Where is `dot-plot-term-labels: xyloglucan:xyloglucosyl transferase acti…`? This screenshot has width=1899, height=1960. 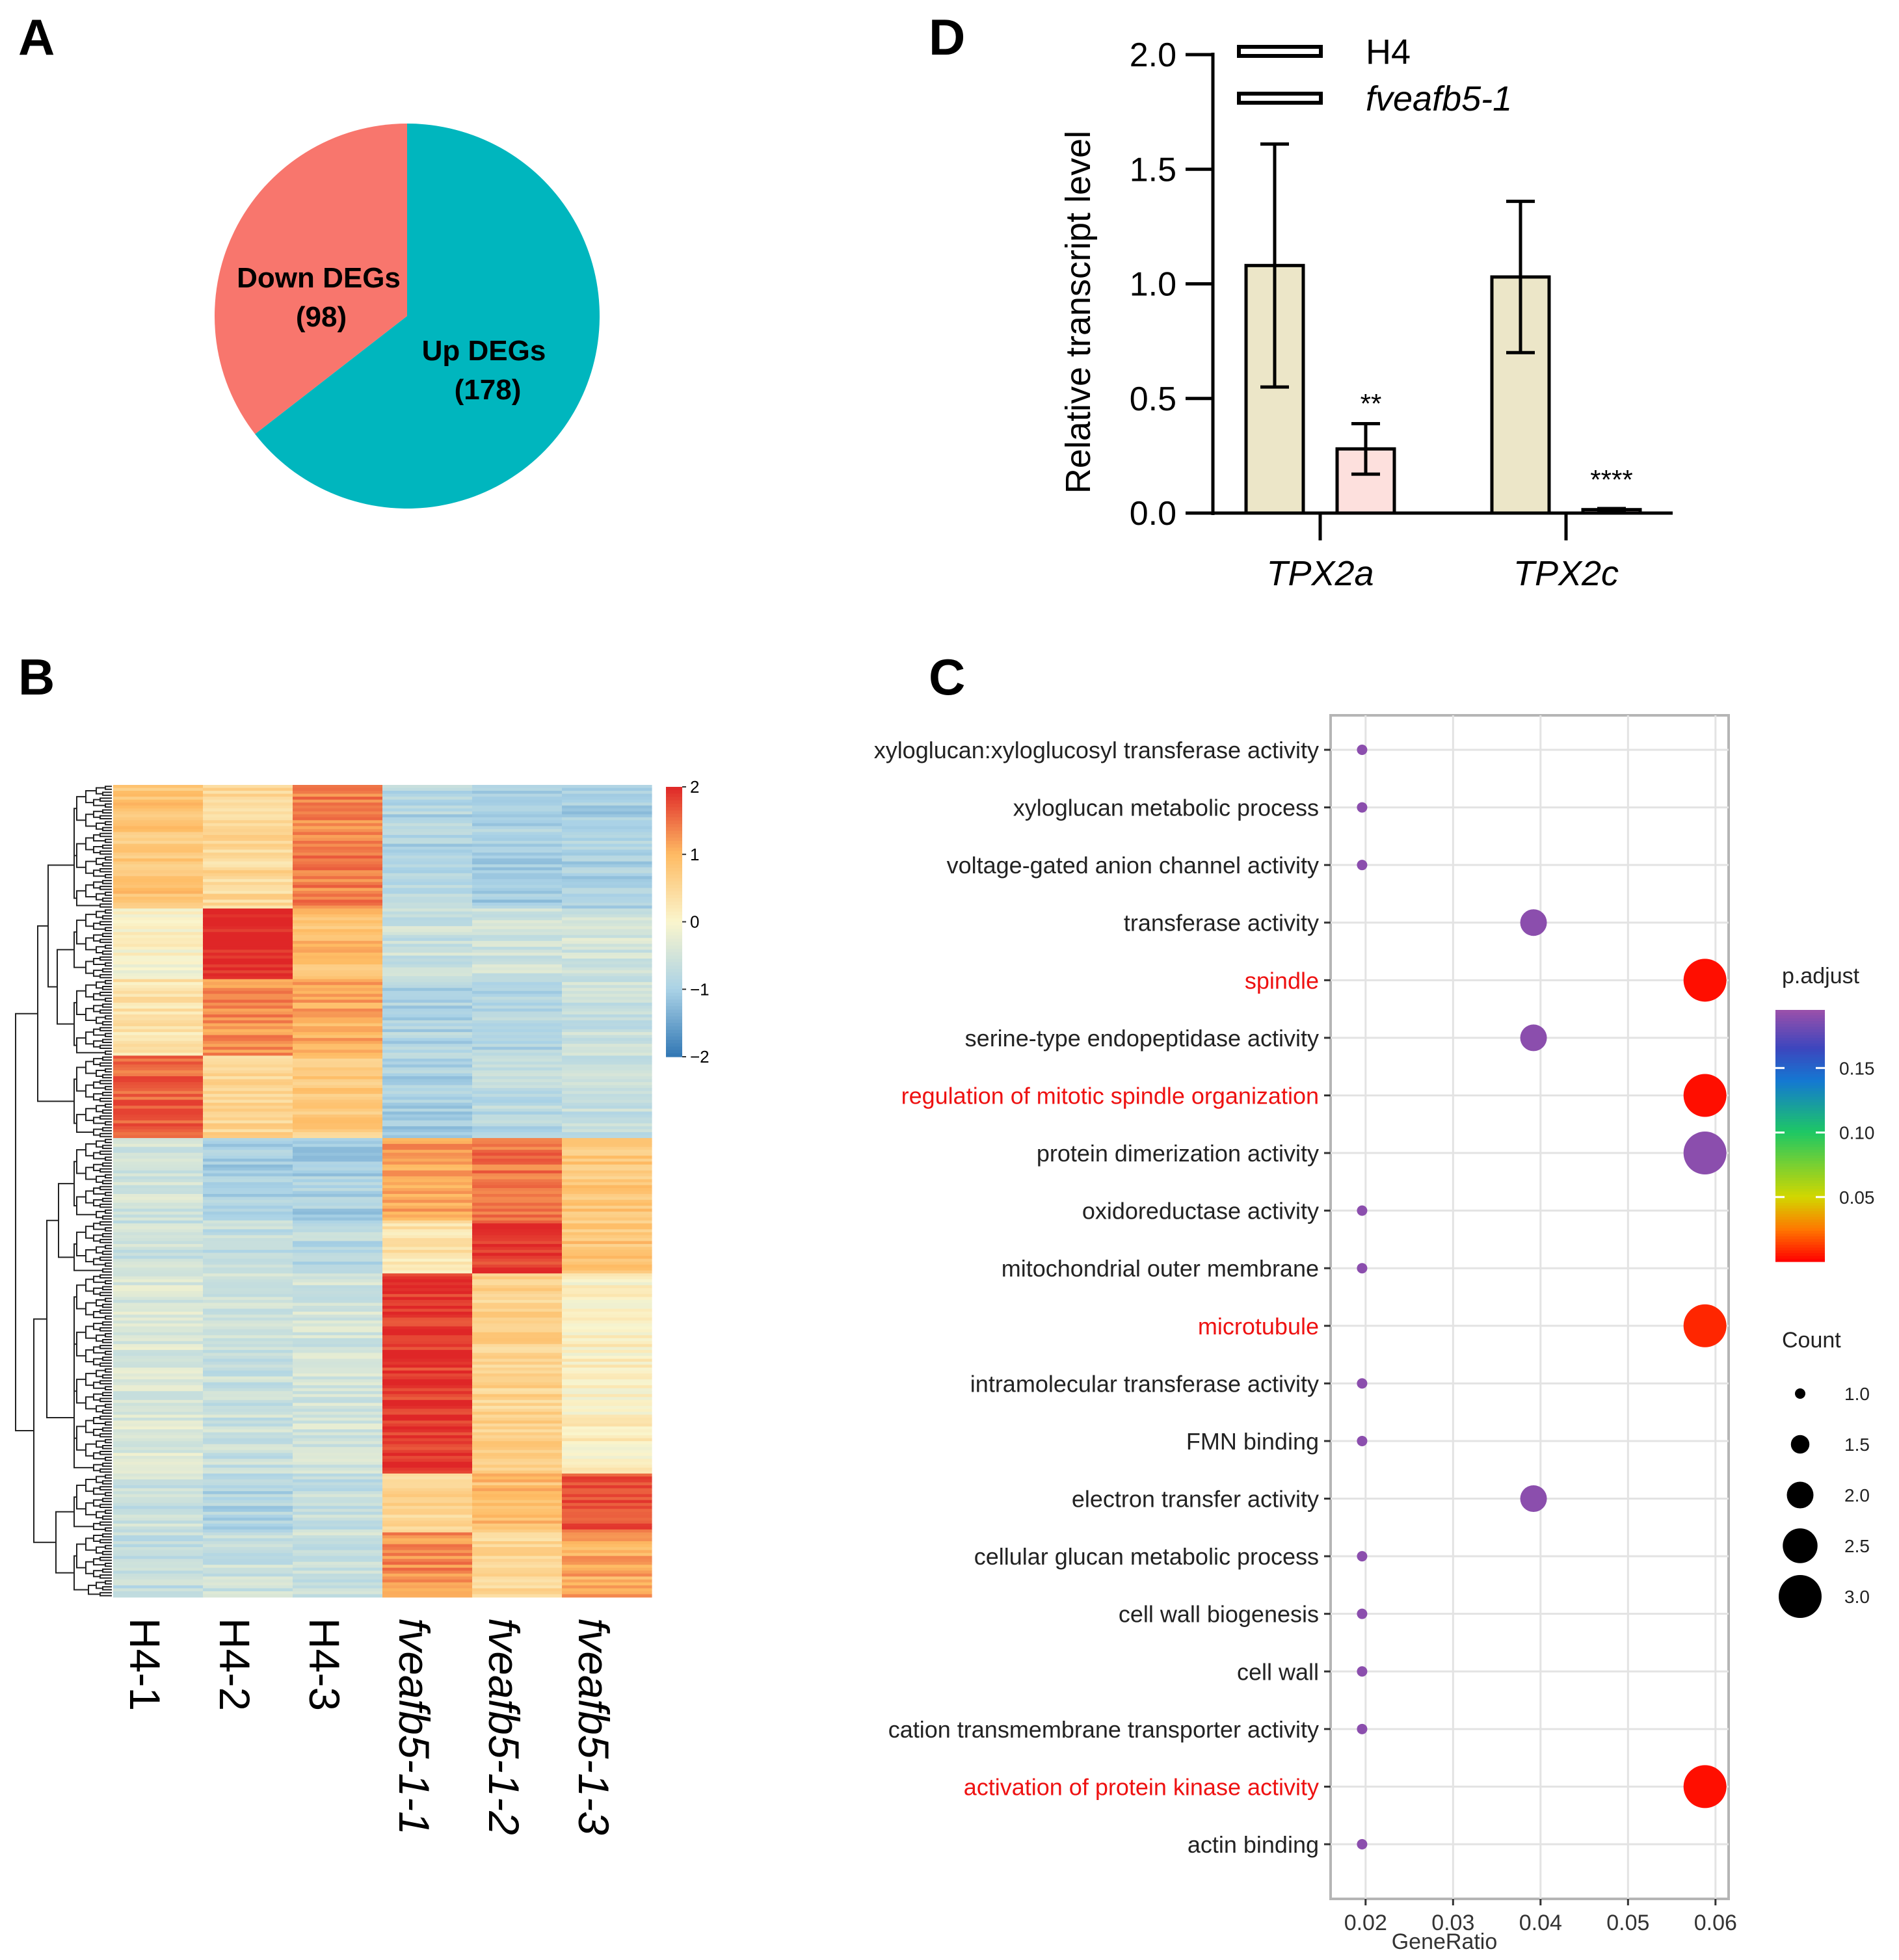
dot-plot-term-labels: xyloglucan:xyloglucosyl transferase acti… is located at coordinates (1102, 1297).